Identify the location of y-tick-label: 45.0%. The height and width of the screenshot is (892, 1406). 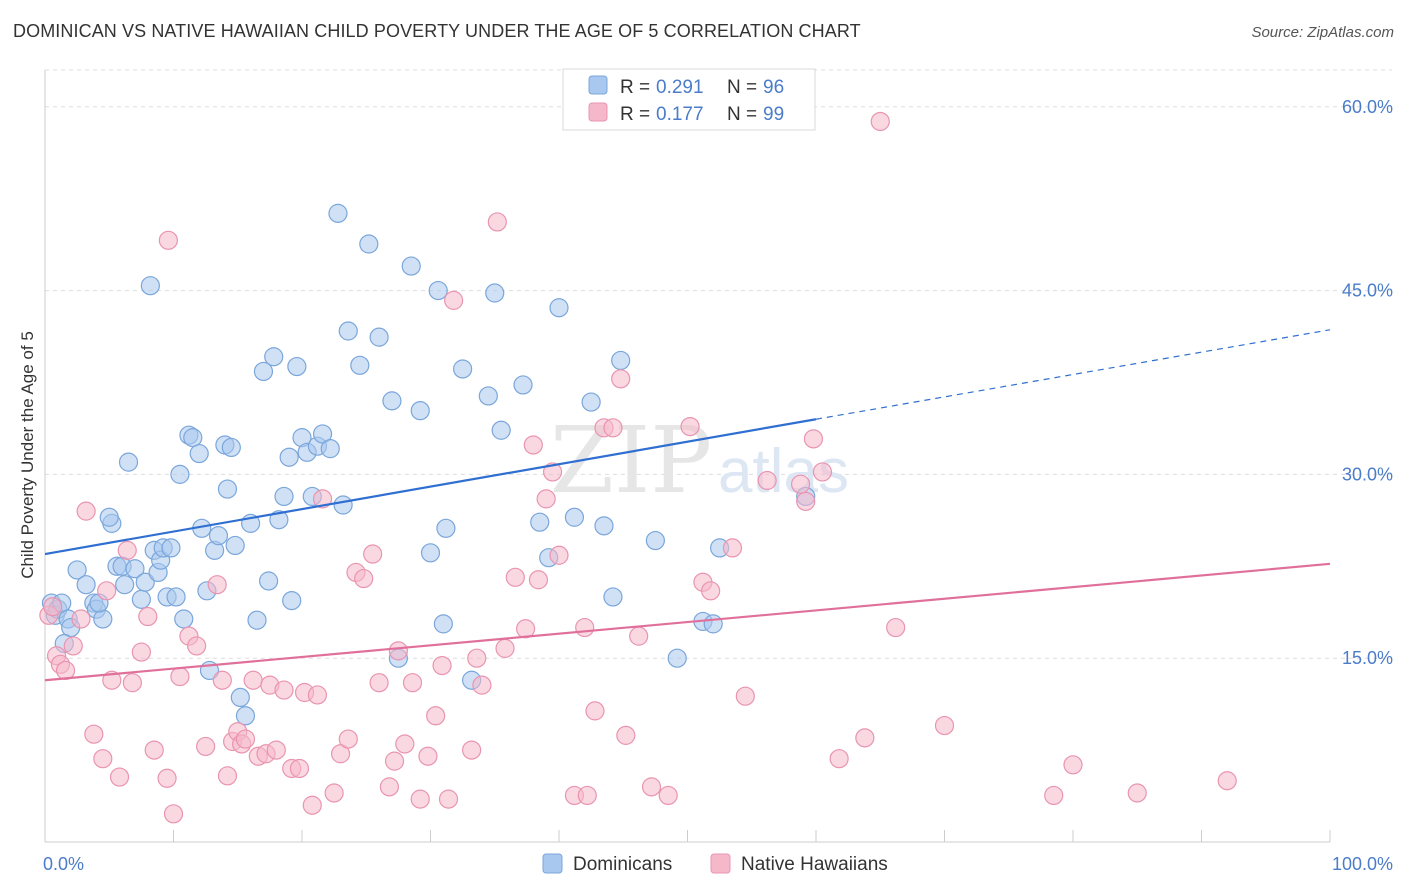
(1367, 291).